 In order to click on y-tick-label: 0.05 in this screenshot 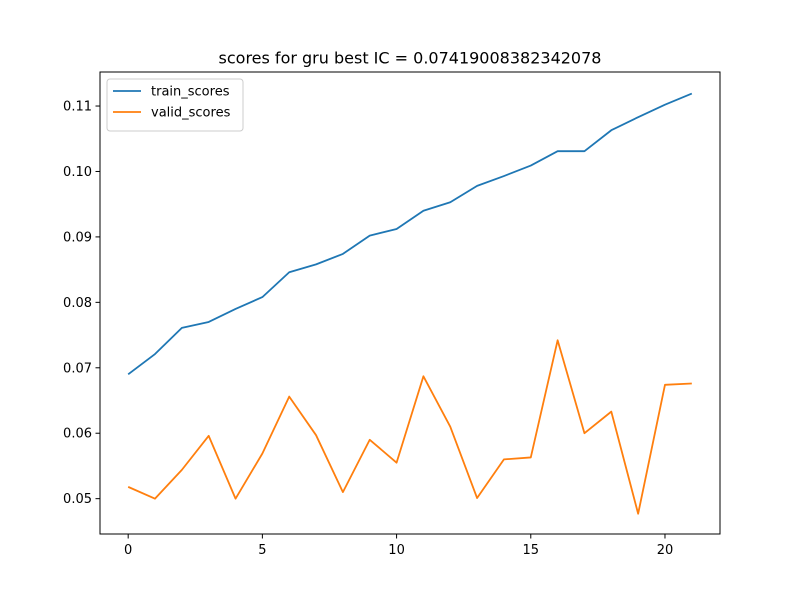, I will do `click(77, 499)`.